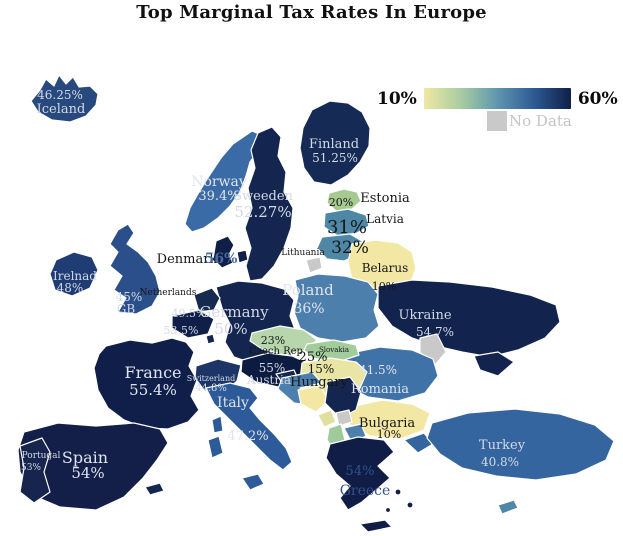  What do you see at coordinates (387, 423) in the screenshot?
I see `label-bulgaria-name: Bulgaria` at bounding box center [387, 423].